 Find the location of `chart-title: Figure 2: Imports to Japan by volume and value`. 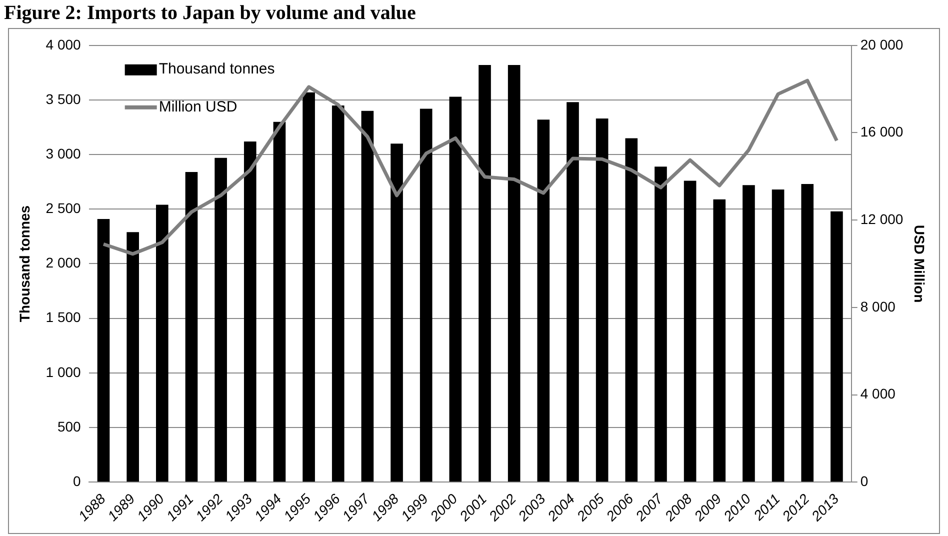

chart-title: Figure 2: Imports to Japan by volume and value is located at coordinates (210, 13).